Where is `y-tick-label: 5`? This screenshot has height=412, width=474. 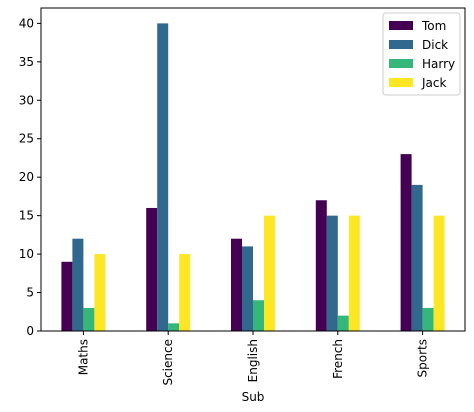 y-tick-label: 5 is located at coordinates (30, 293).